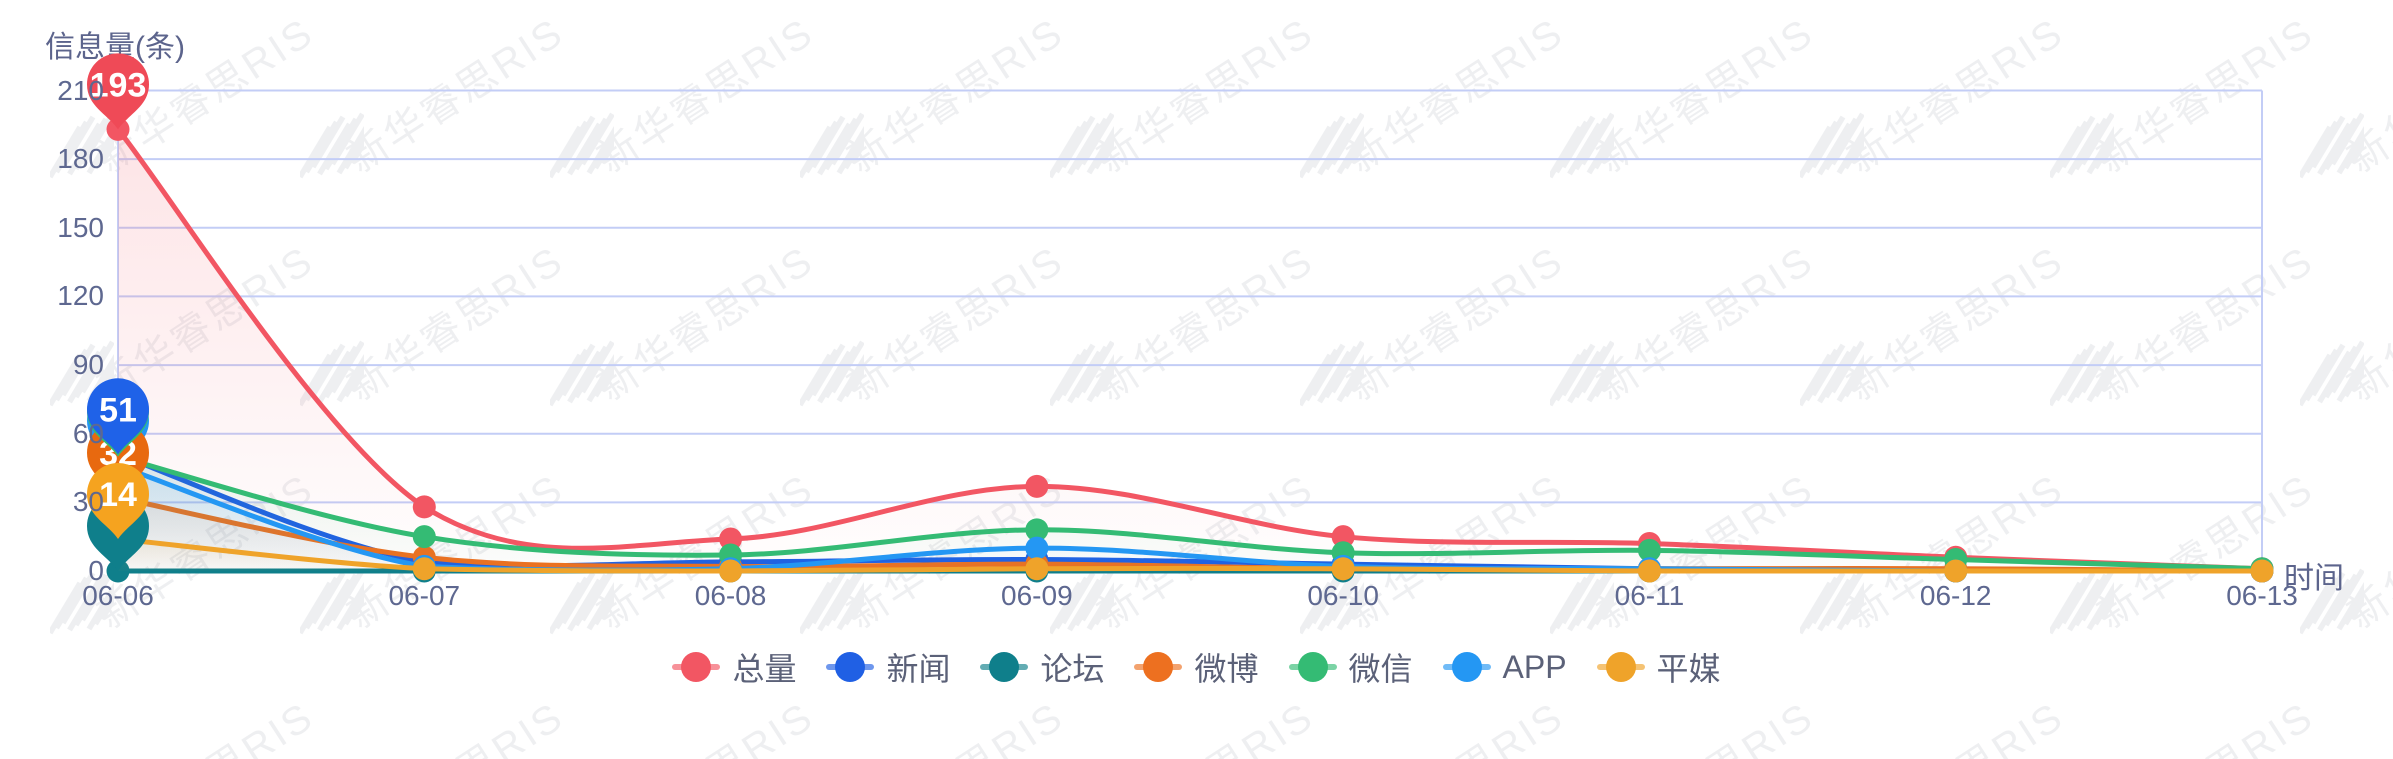 The image size is (2393, 759). Describe the element at coordinates (80, 227) in the screenshot. I see `y-tick-label: 150` at that location.